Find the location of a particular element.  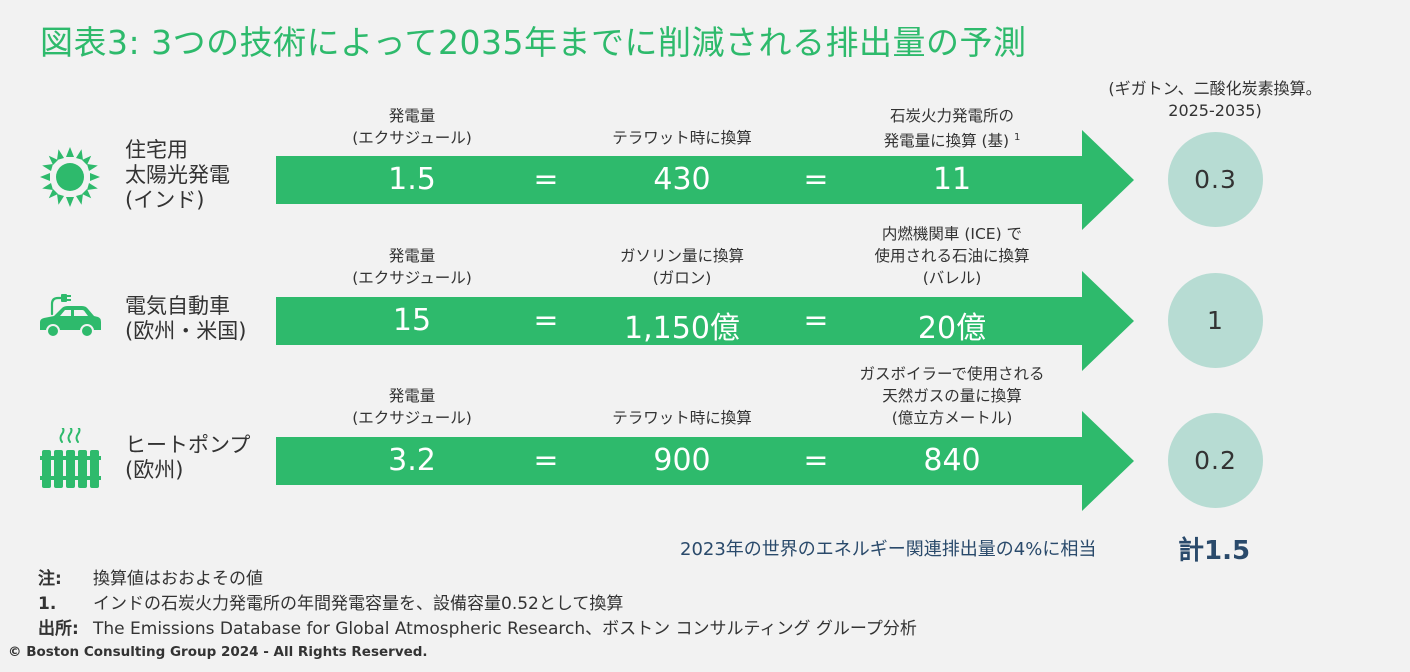

row-label: ヒートポンプ (欧州) is located at coordinates (188, 457).